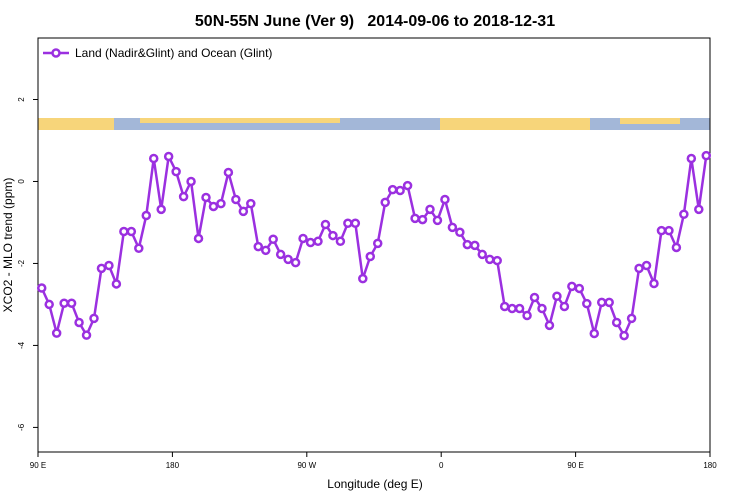  I want to click on ocean-band, so click(374, 124).